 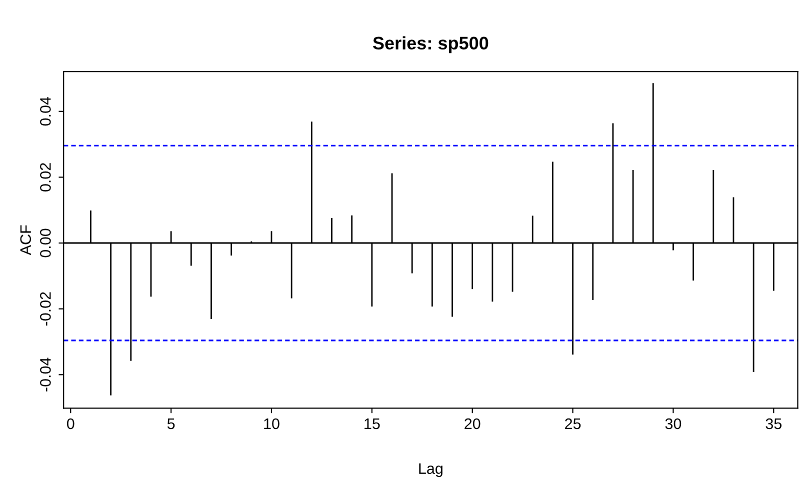 I want to click on y-tick-label: -0.04, so click(x=45, y=375).